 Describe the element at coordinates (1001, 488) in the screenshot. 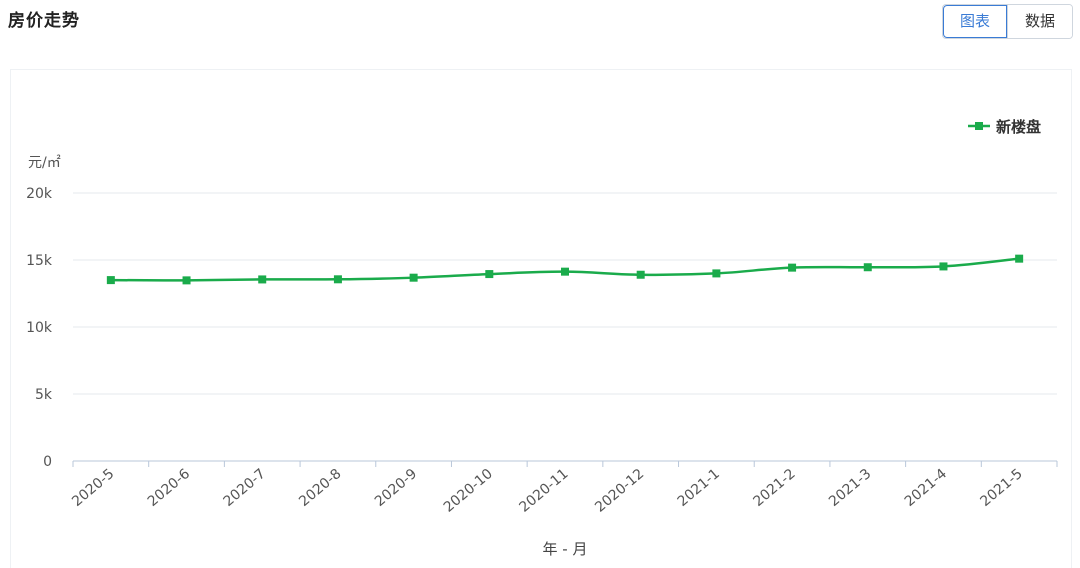

I see `x-tick-label: 2021-5` at that location.